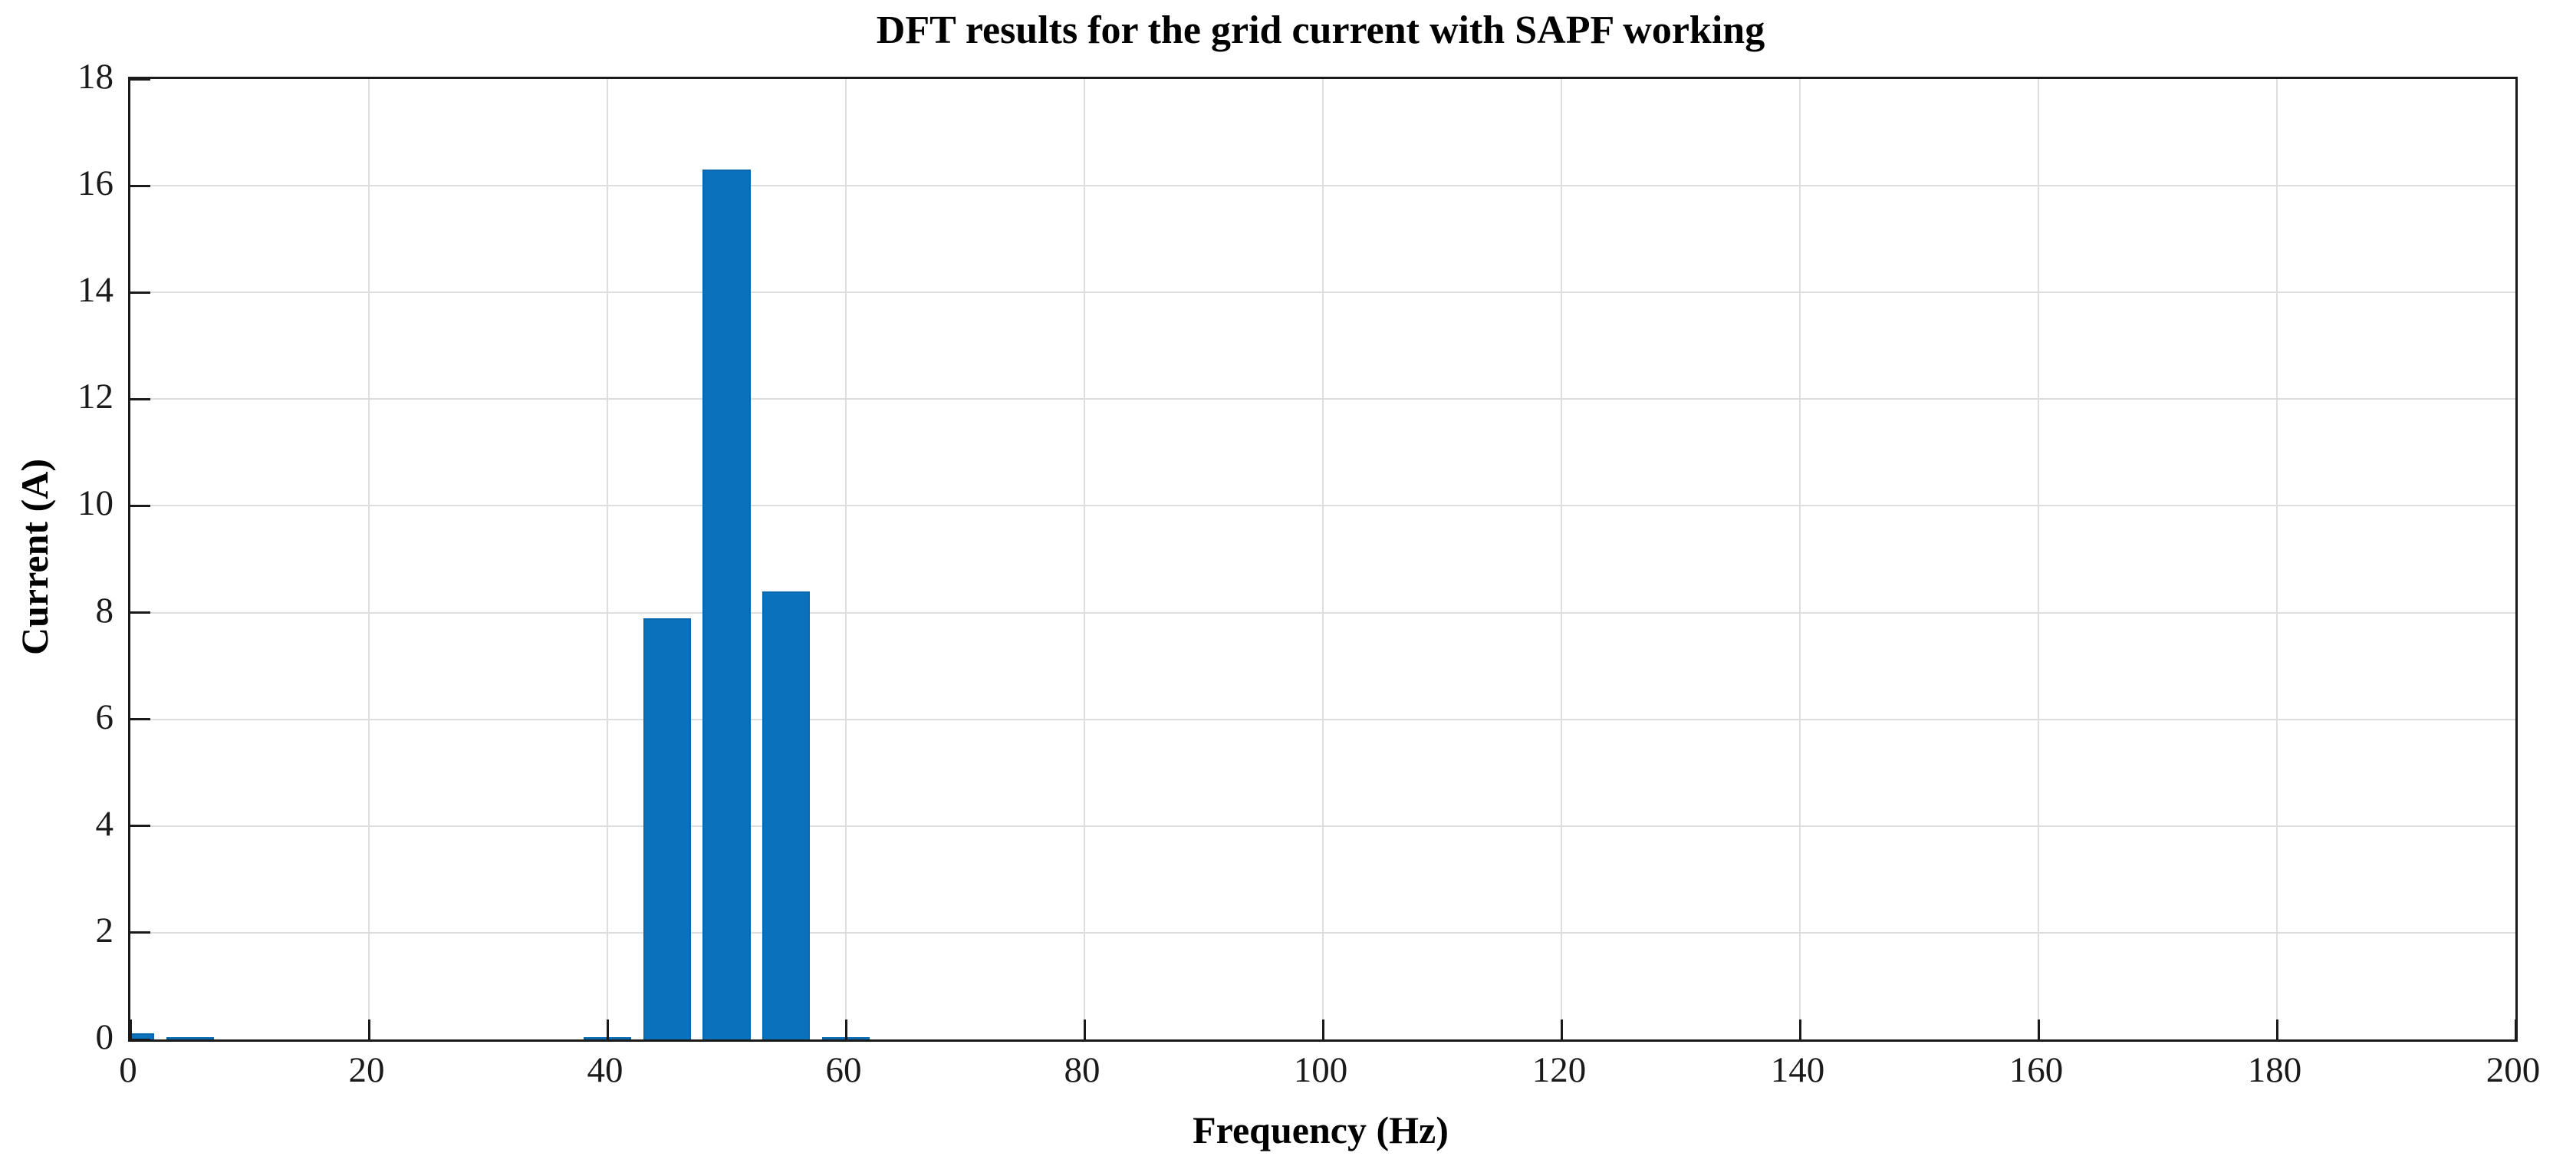  What do you see at coordinates (104, 930) in the screenshot?
I see `y-tick-label: 2` at bounding box center [104, 930].